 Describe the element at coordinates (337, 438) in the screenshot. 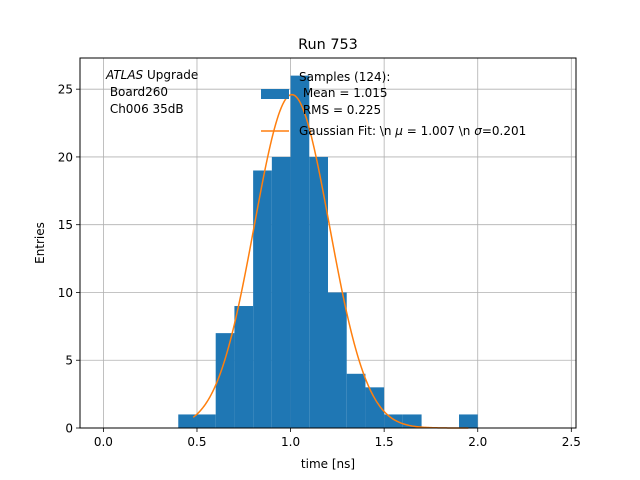

I see `x-axis-ticks: 0.0 0.5 1.0 1.5 2.0 2.5` at that location.